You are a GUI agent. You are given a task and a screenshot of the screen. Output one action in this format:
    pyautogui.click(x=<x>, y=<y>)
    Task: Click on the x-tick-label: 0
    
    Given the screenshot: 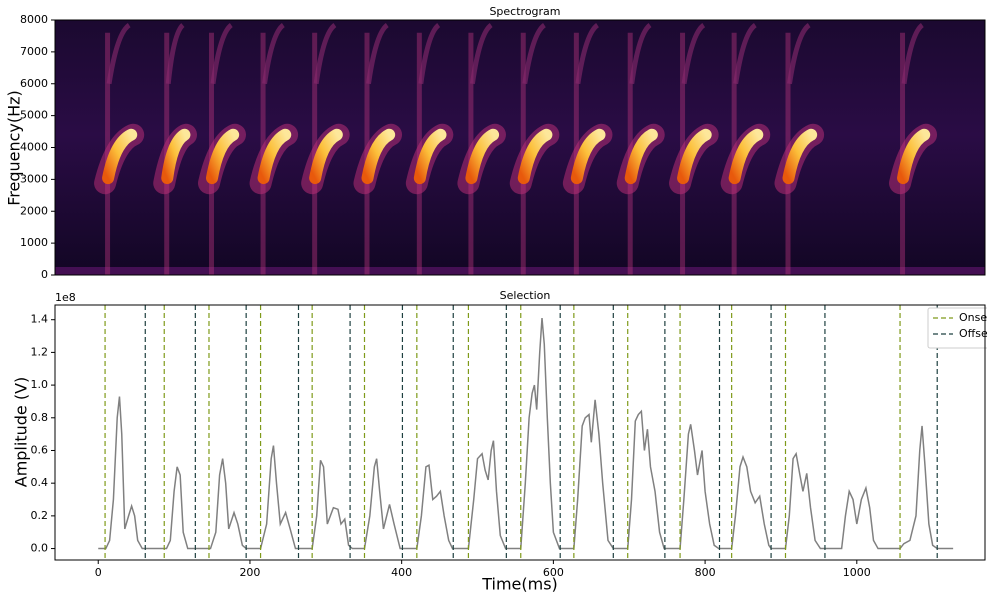 What is the action you would take?
    pyautogui.click(x=98, y=572)
    